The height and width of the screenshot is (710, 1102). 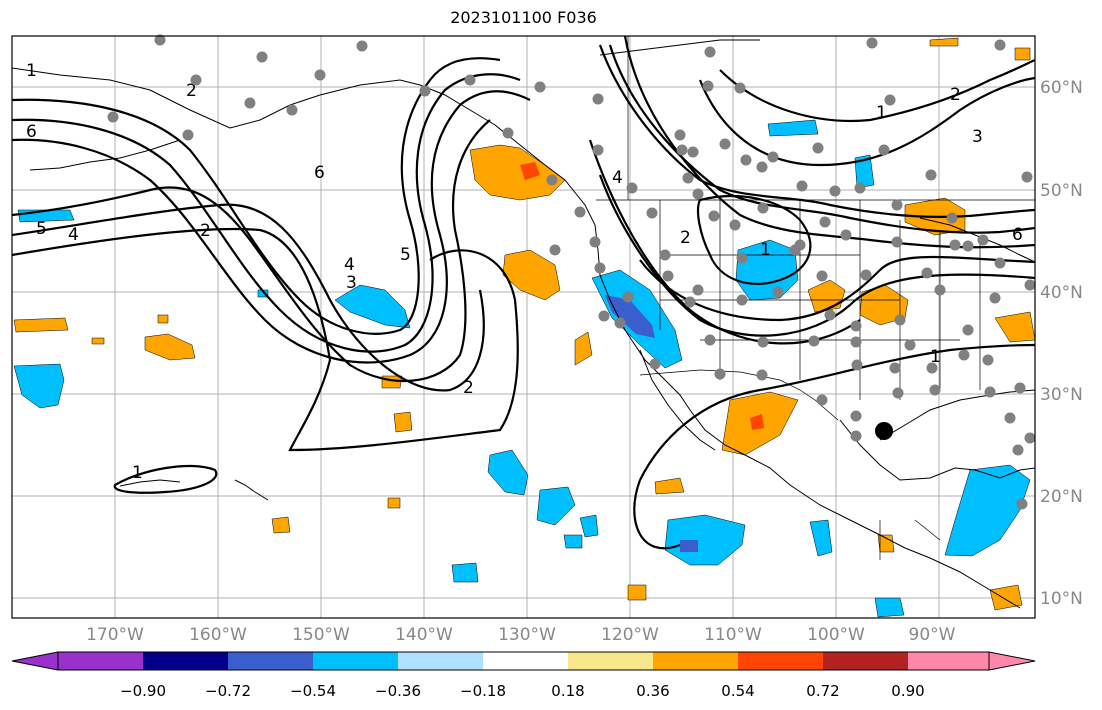 I want to click on location-marker, so click(x=884, y=431).